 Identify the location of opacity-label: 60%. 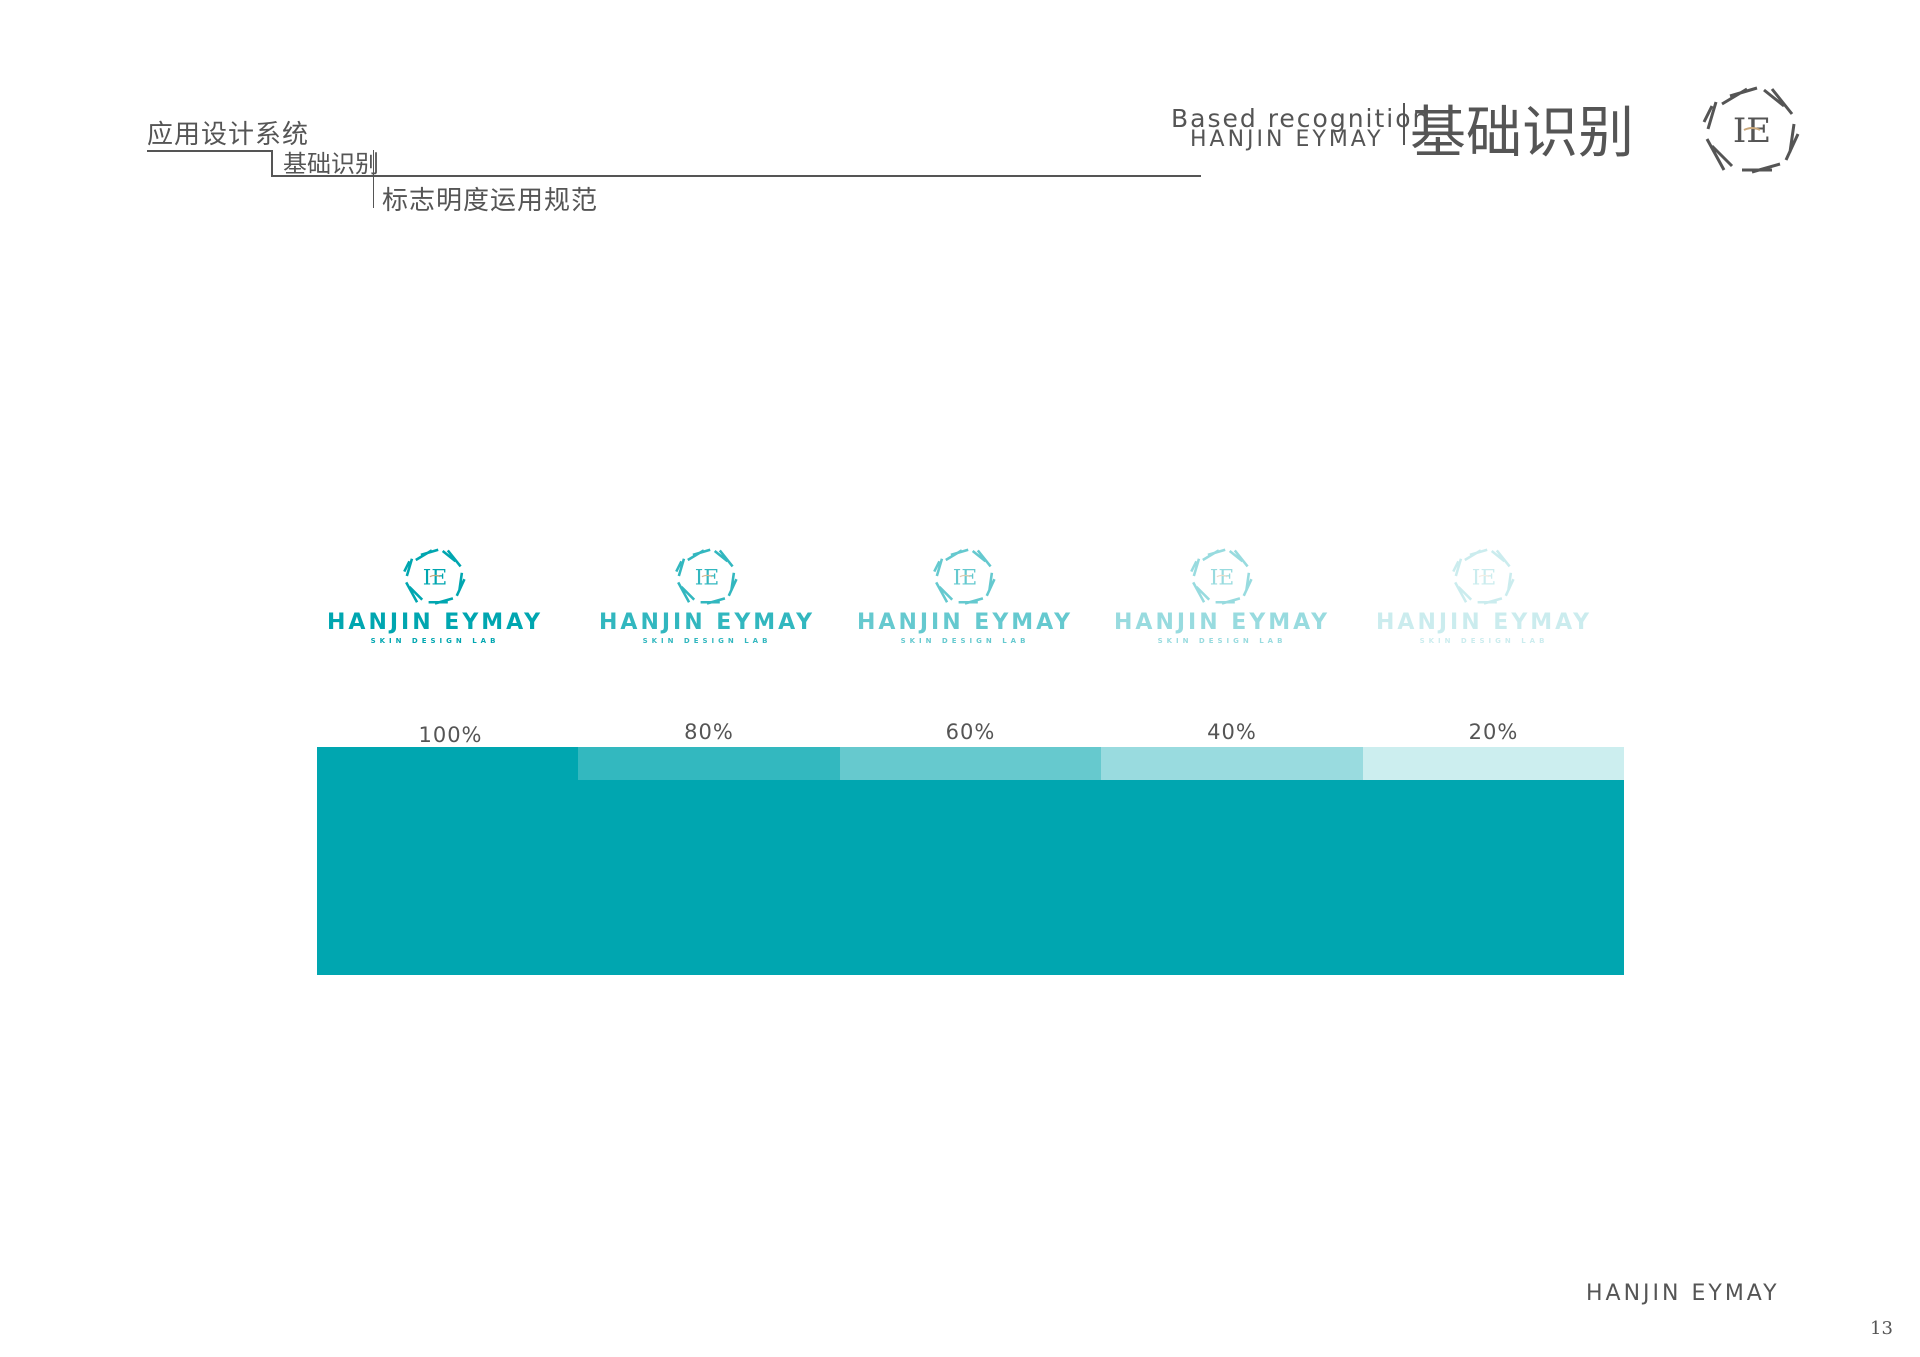
(970, 732).